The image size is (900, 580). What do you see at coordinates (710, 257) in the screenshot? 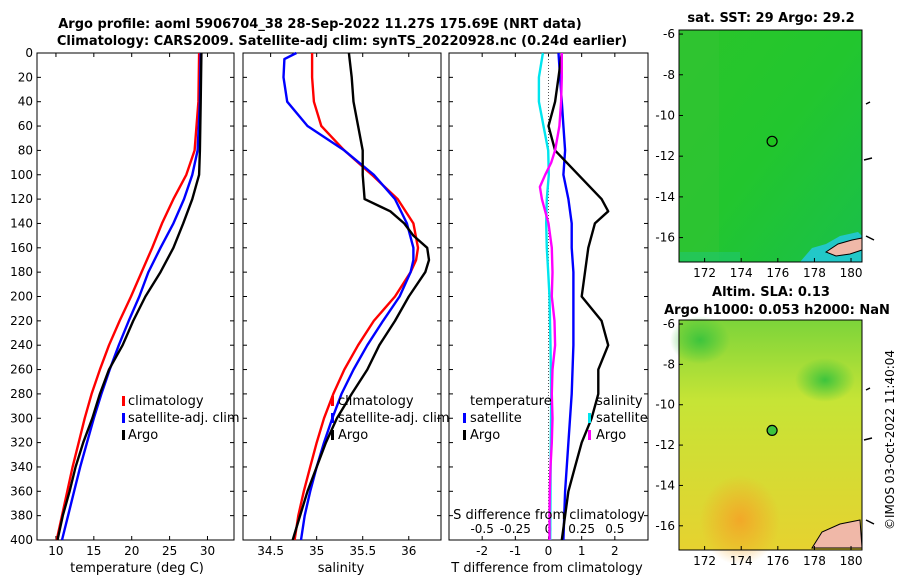
I see `sst-map-shade` at bounding box center [710, 257].